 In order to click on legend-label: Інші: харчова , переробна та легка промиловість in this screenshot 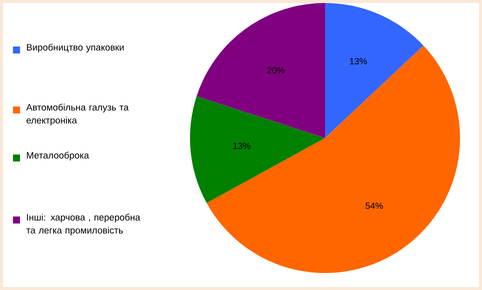, I will do `click(83, 225)`.